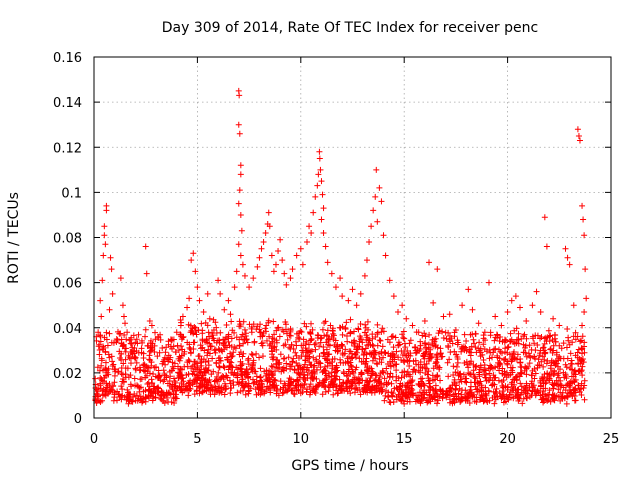 Image resolution: width=640 pixels, height=480 pixels. I want to click on y-tick-label: 0, so click(78, 419).